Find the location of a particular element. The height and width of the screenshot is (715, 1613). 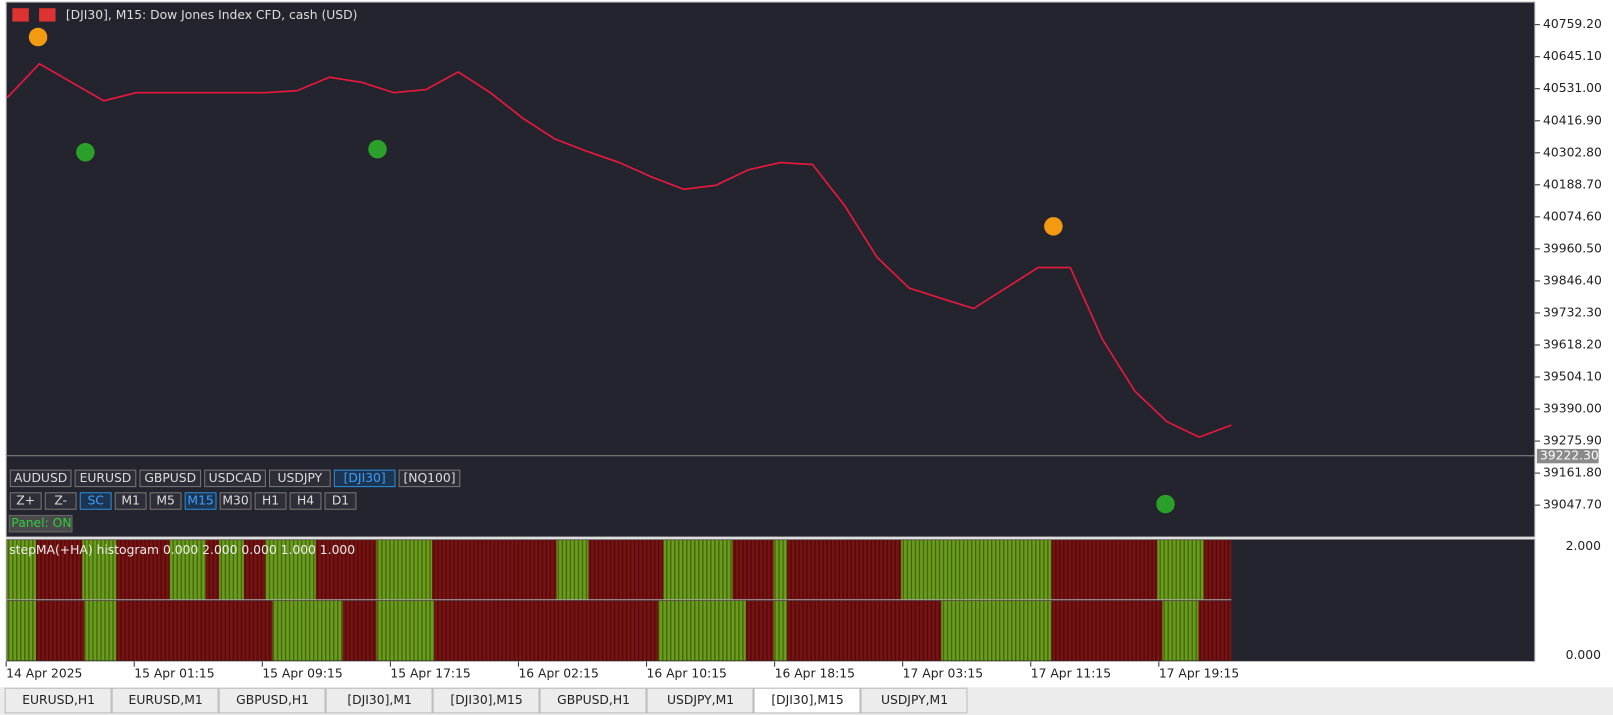

button-label: USDCAD is located at coordinates (235, 478).